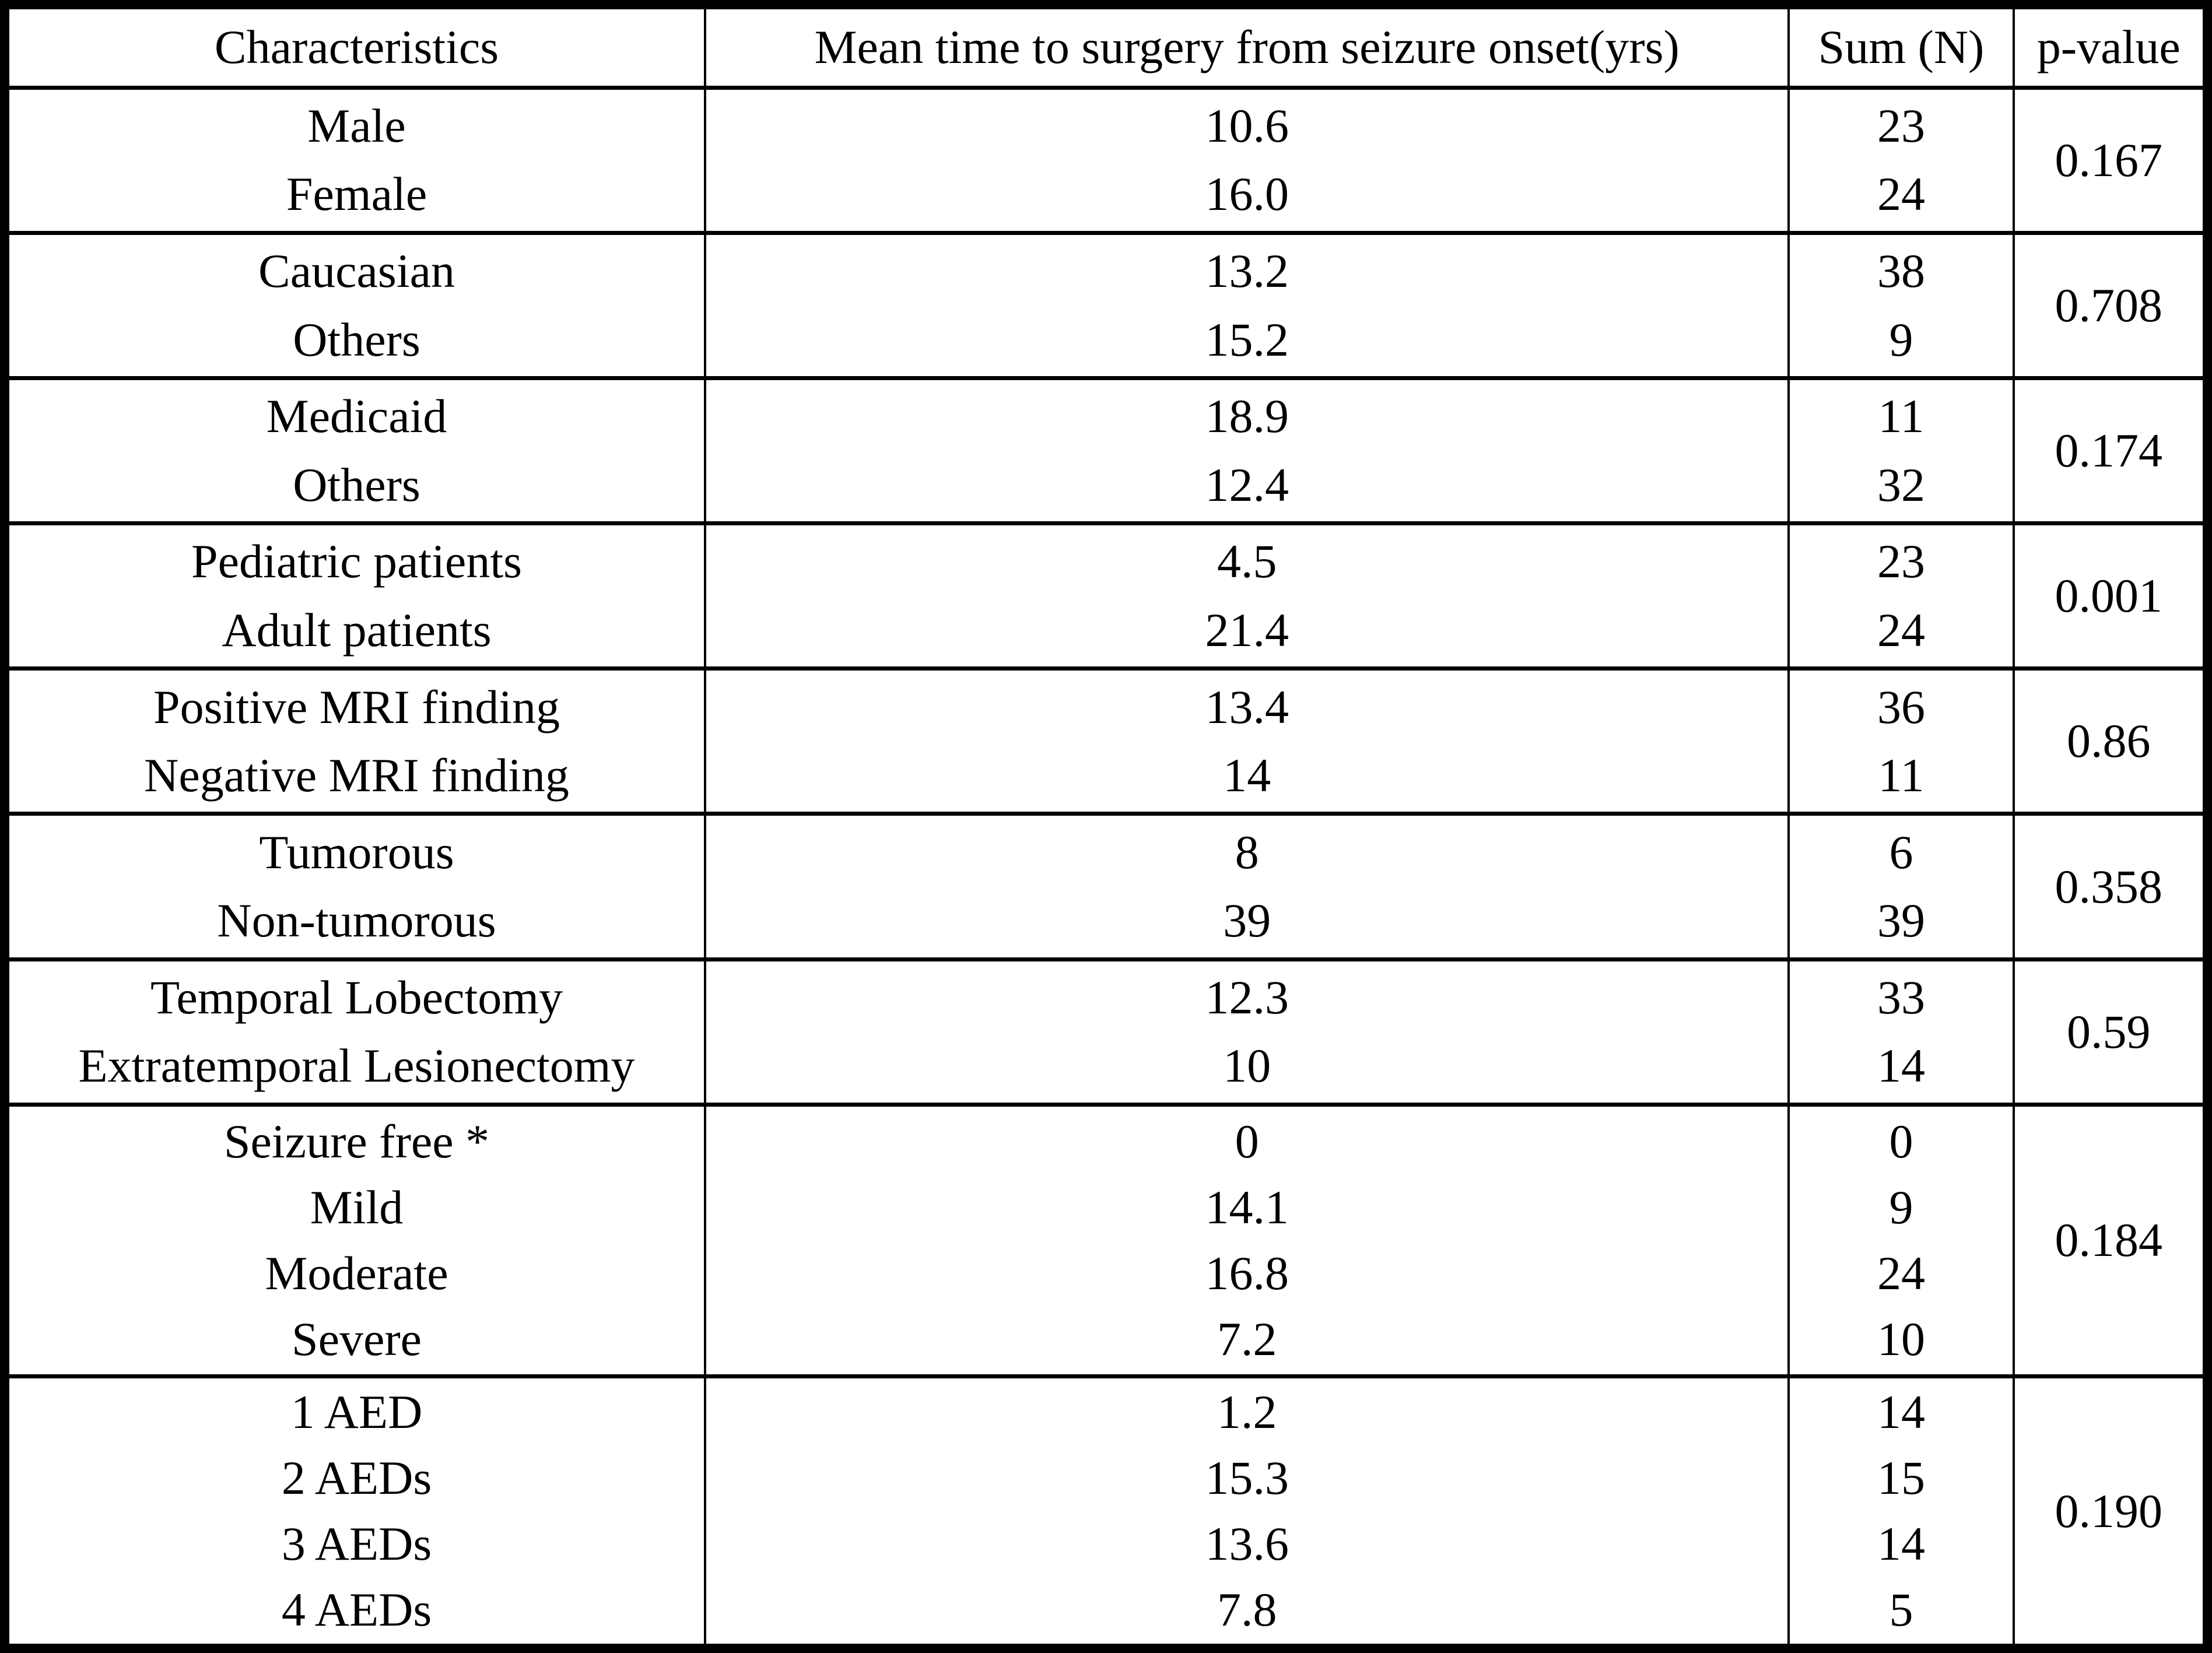 The height and width of the screenshot is (1653, 2212). Describe the element at coordinates (1106, 305) in the screenshot. I see `group-row-race: Caucasian Others 13.2 15.2 38 9 0.708` at that location.